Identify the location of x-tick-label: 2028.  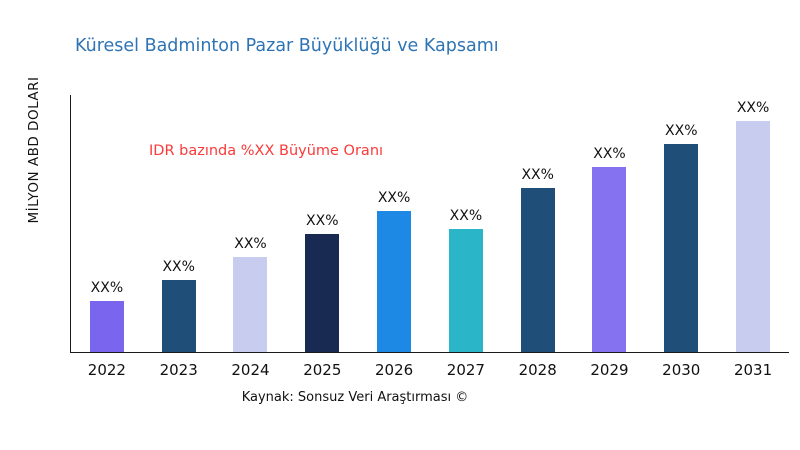
(537, 370).